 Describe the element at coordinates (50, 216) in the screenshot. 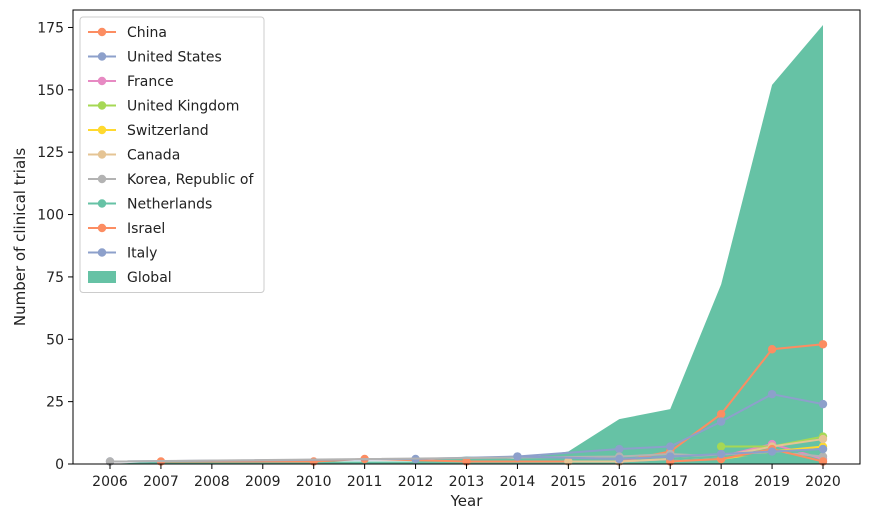

I see `y-tick-label: 100` at that location.